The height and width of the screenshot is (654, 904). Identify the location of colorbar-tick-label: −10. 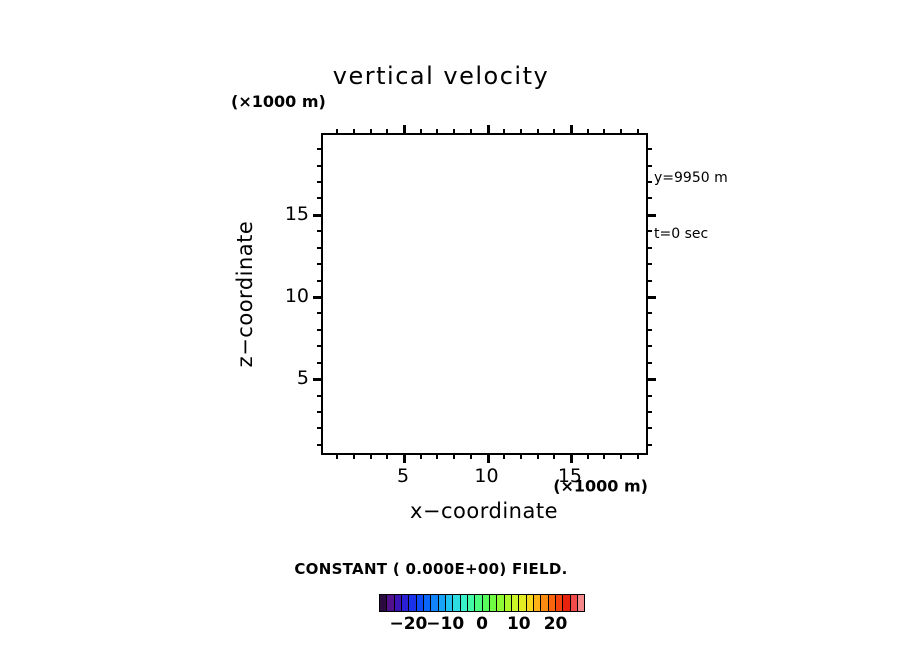
(445, 624).